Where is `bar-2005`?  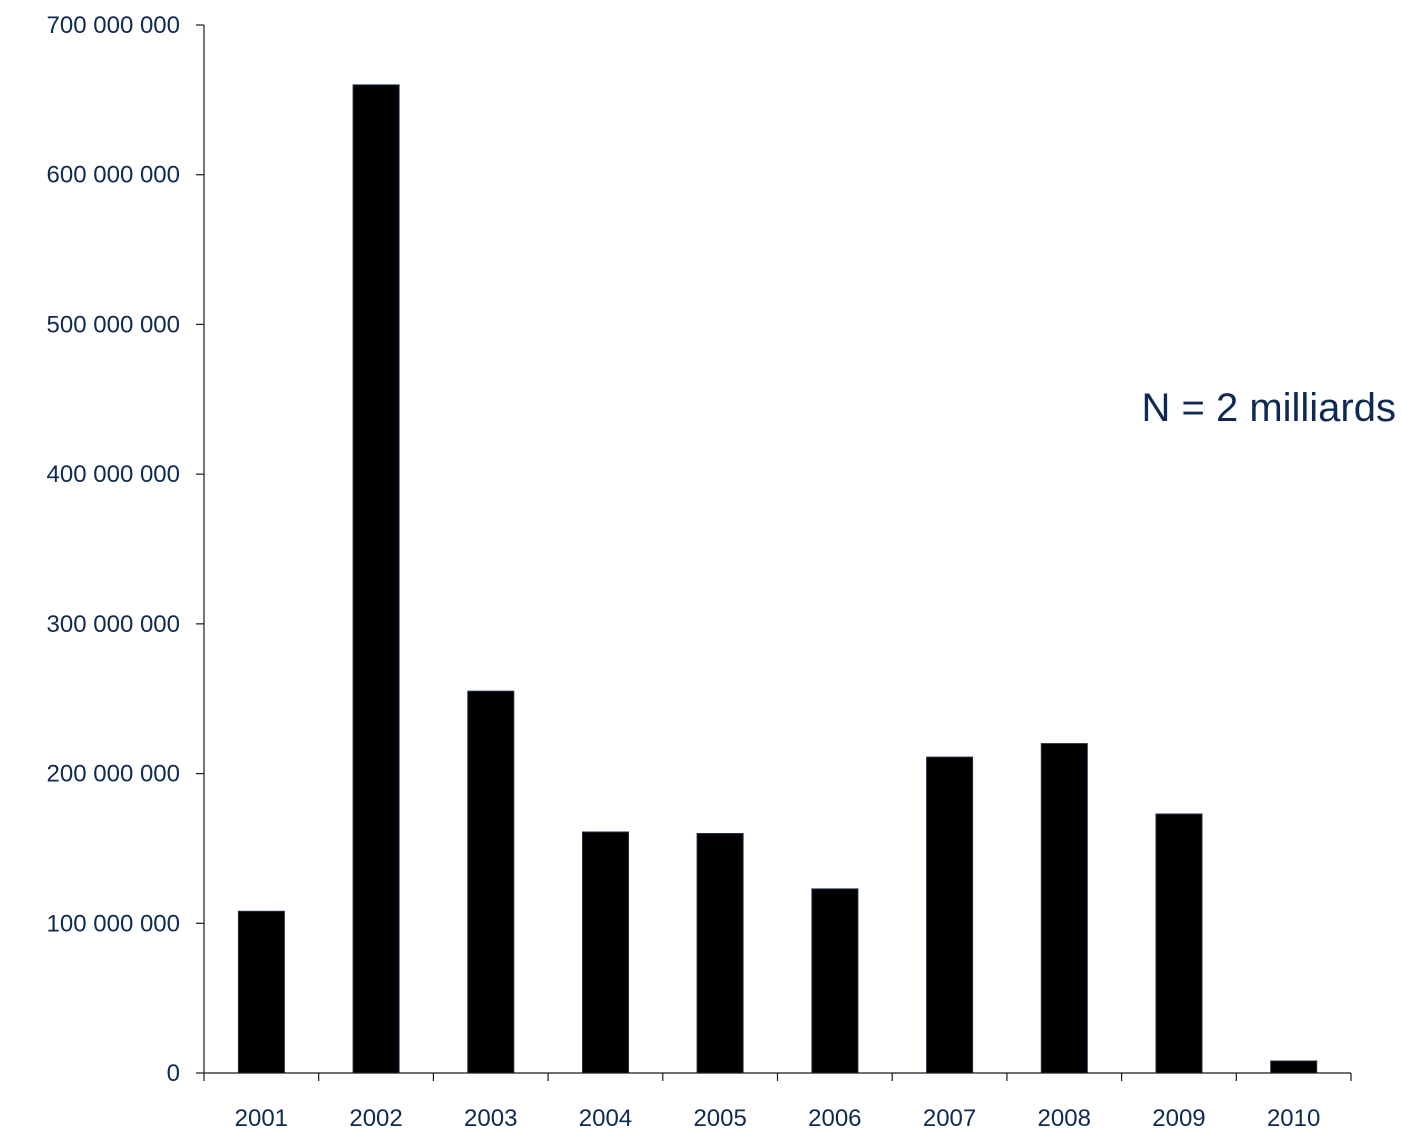
bar-2005 is located at coordinates (720, 953).